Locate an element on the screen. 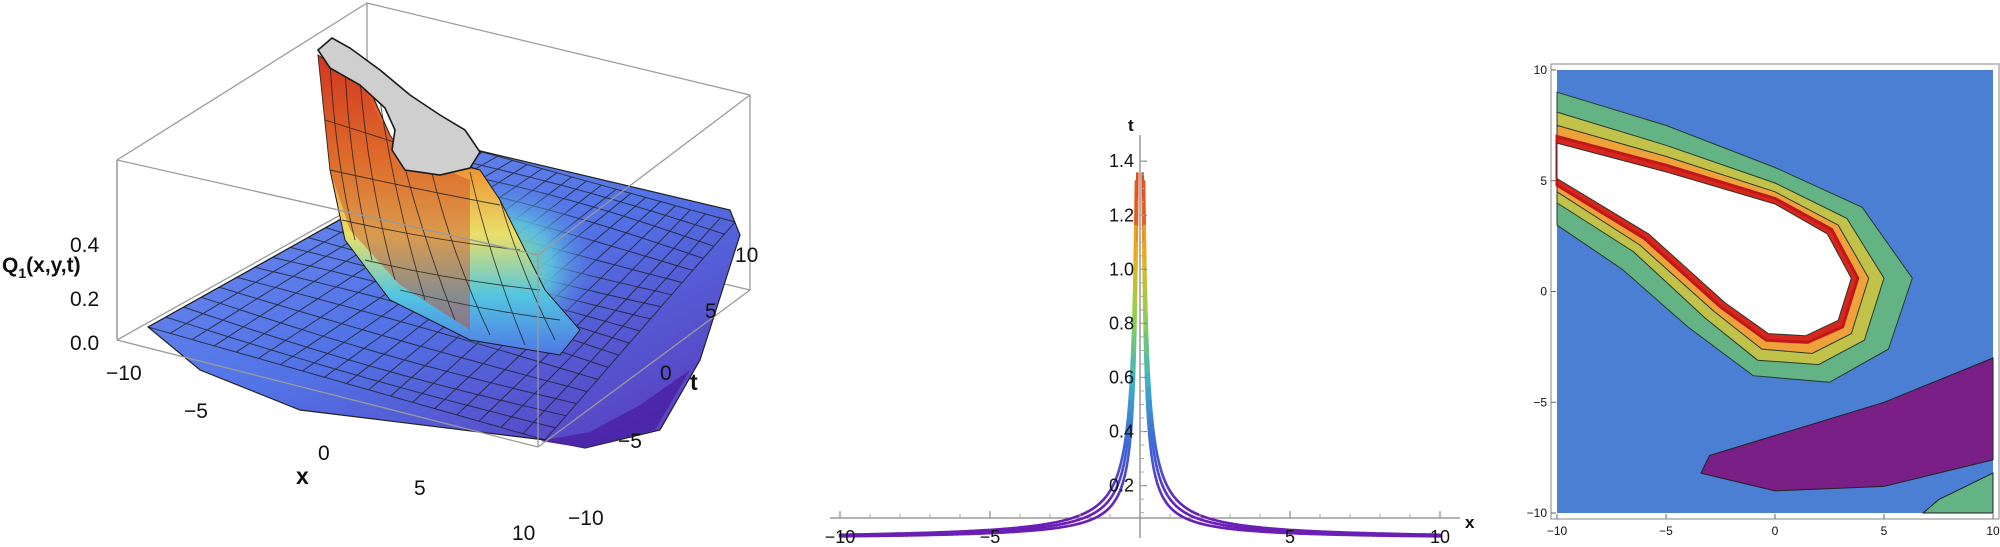 This screenshot has width=2000, height=547. y-tick-label: 1.4 is located at coordinates (1121, 161).